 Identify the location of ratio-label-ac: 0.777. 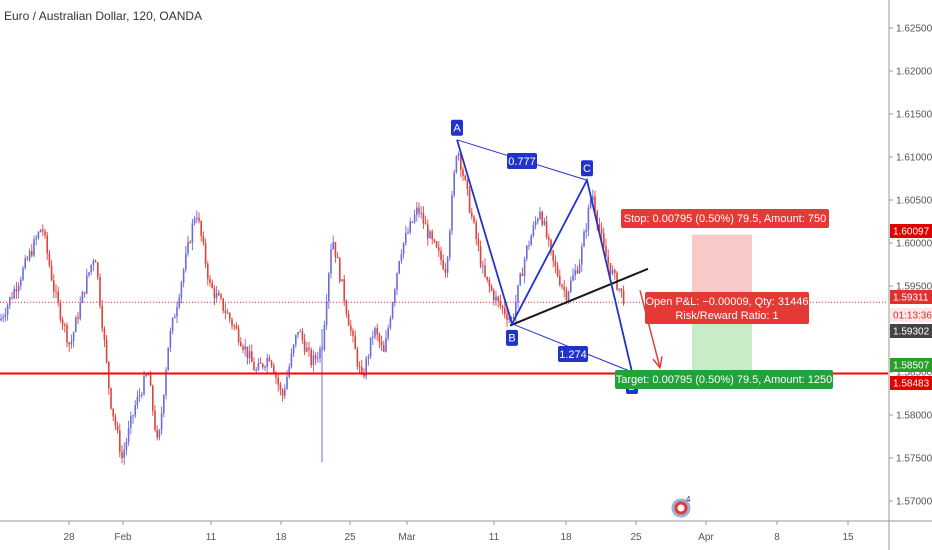
(522, 161).